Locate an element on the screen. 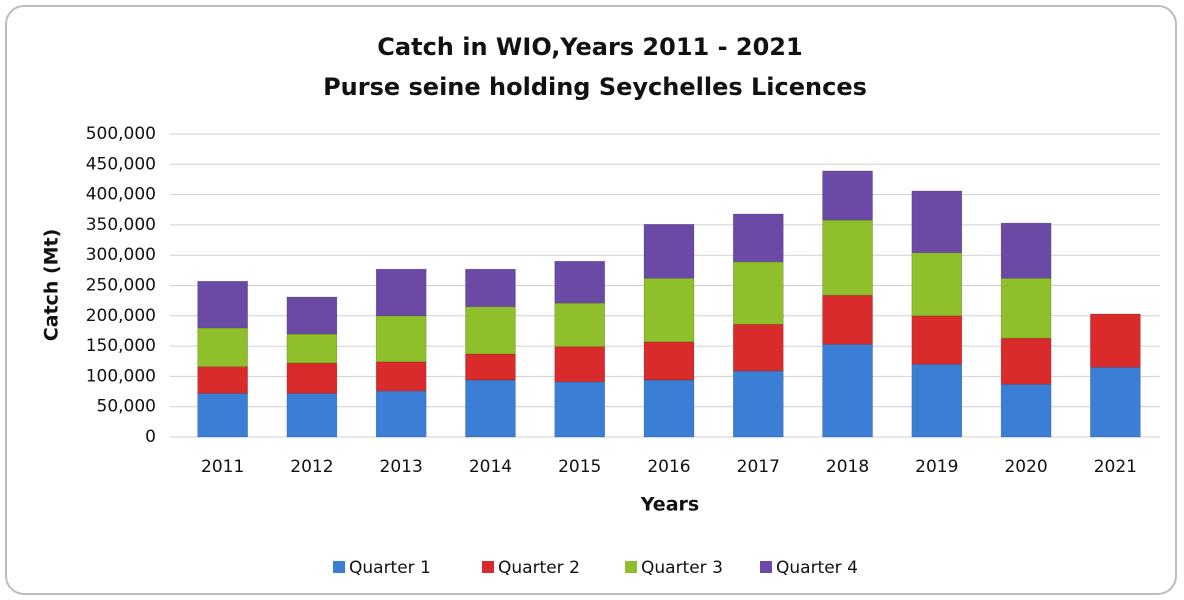 The height and width of the screenshot is (600, 1184). y-tick-label: 500,000 is located at coordinates (121, 134).